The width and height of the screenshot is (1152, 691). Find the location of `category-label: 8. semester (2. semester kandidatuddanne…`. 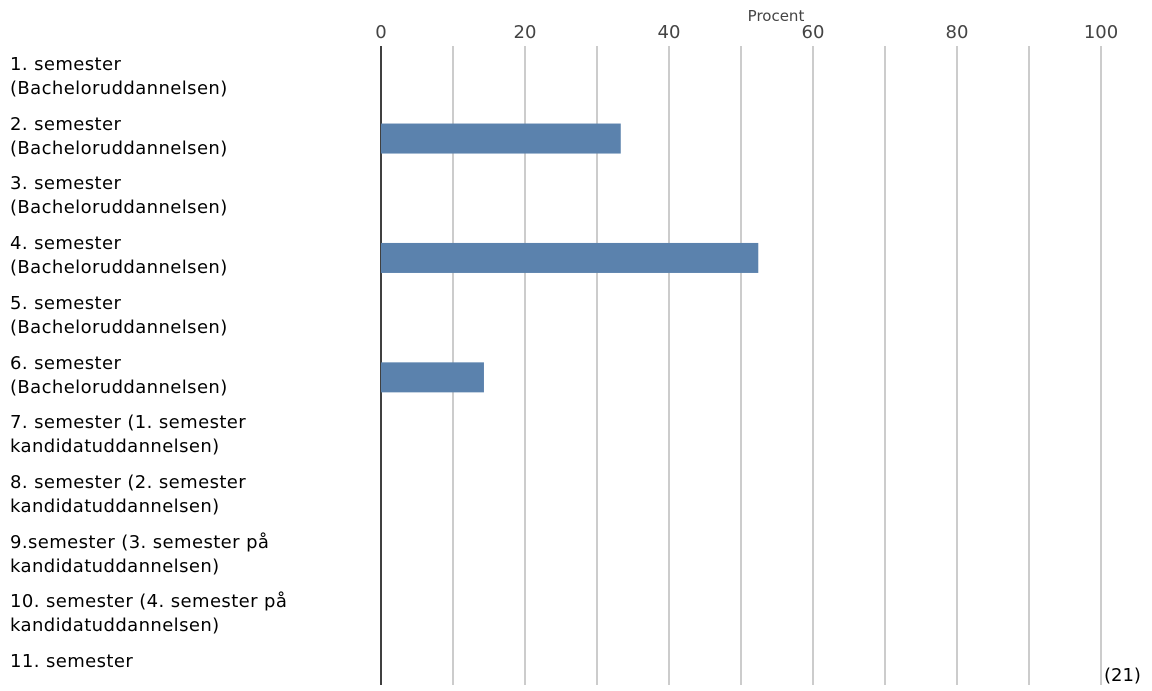

category-label: 8. semester (2. semester kandidatuddanne… is located at coordinates (128, 494).